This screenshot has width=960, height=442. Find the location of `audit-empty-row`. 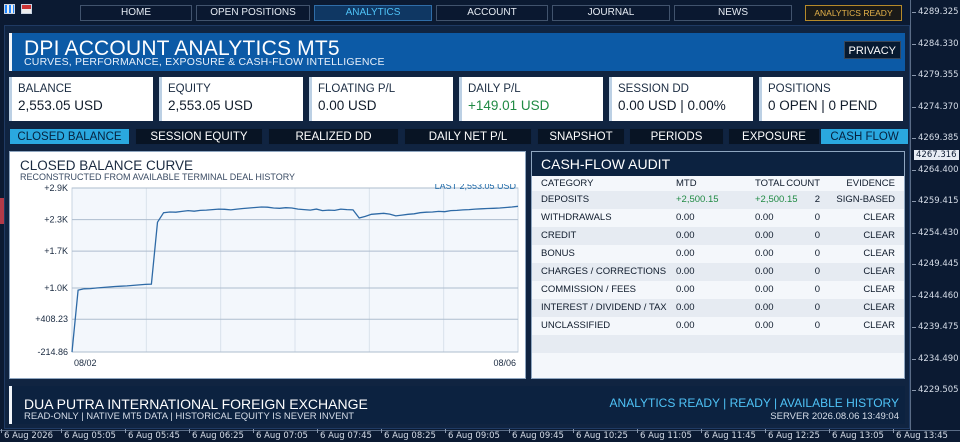

audit-empty-row is located at coordinates (718, 362).